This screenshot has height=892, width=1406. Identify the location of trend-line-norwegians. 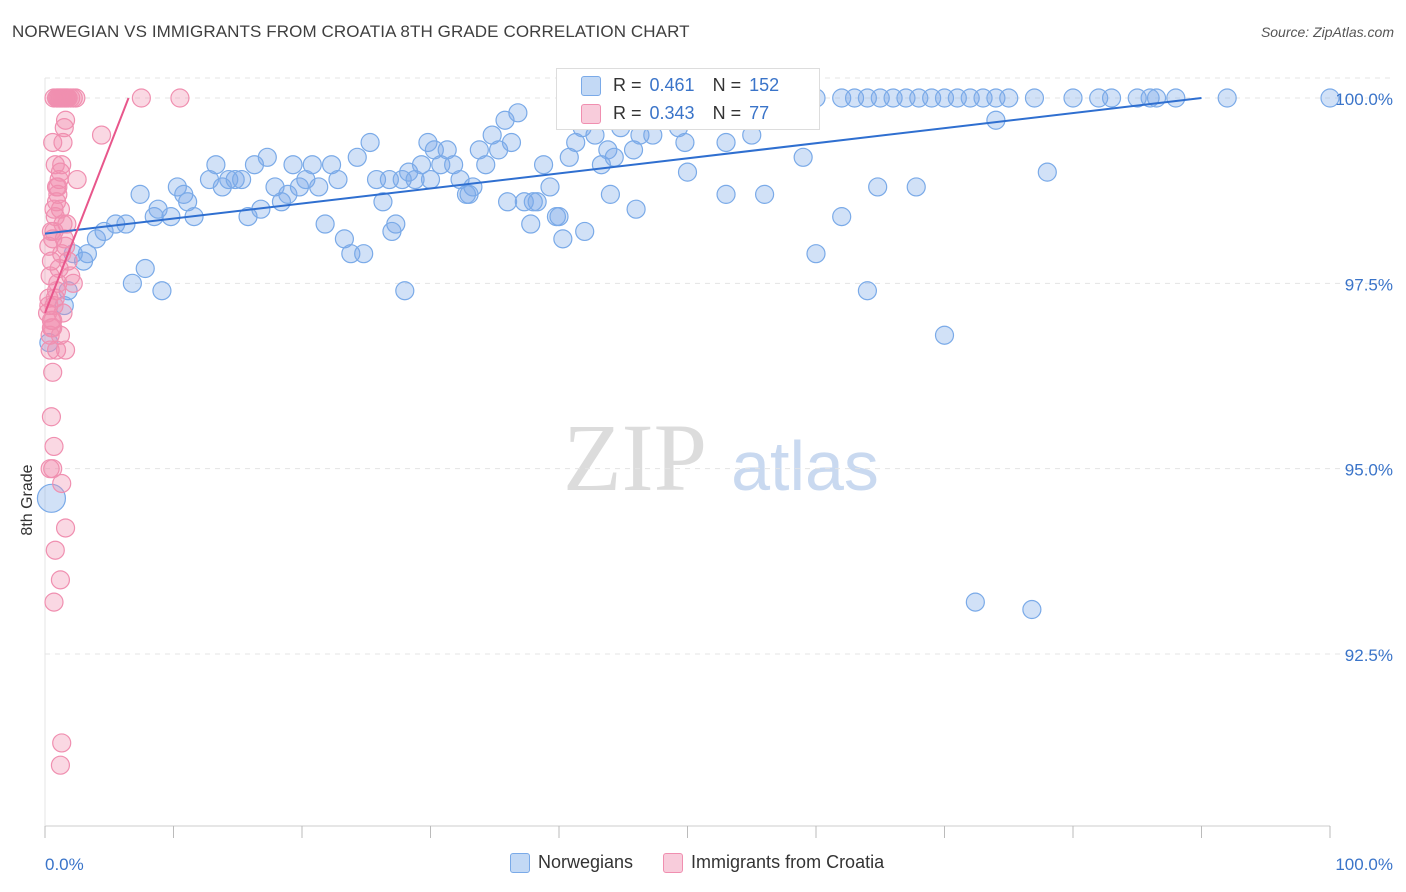
(623, 166).